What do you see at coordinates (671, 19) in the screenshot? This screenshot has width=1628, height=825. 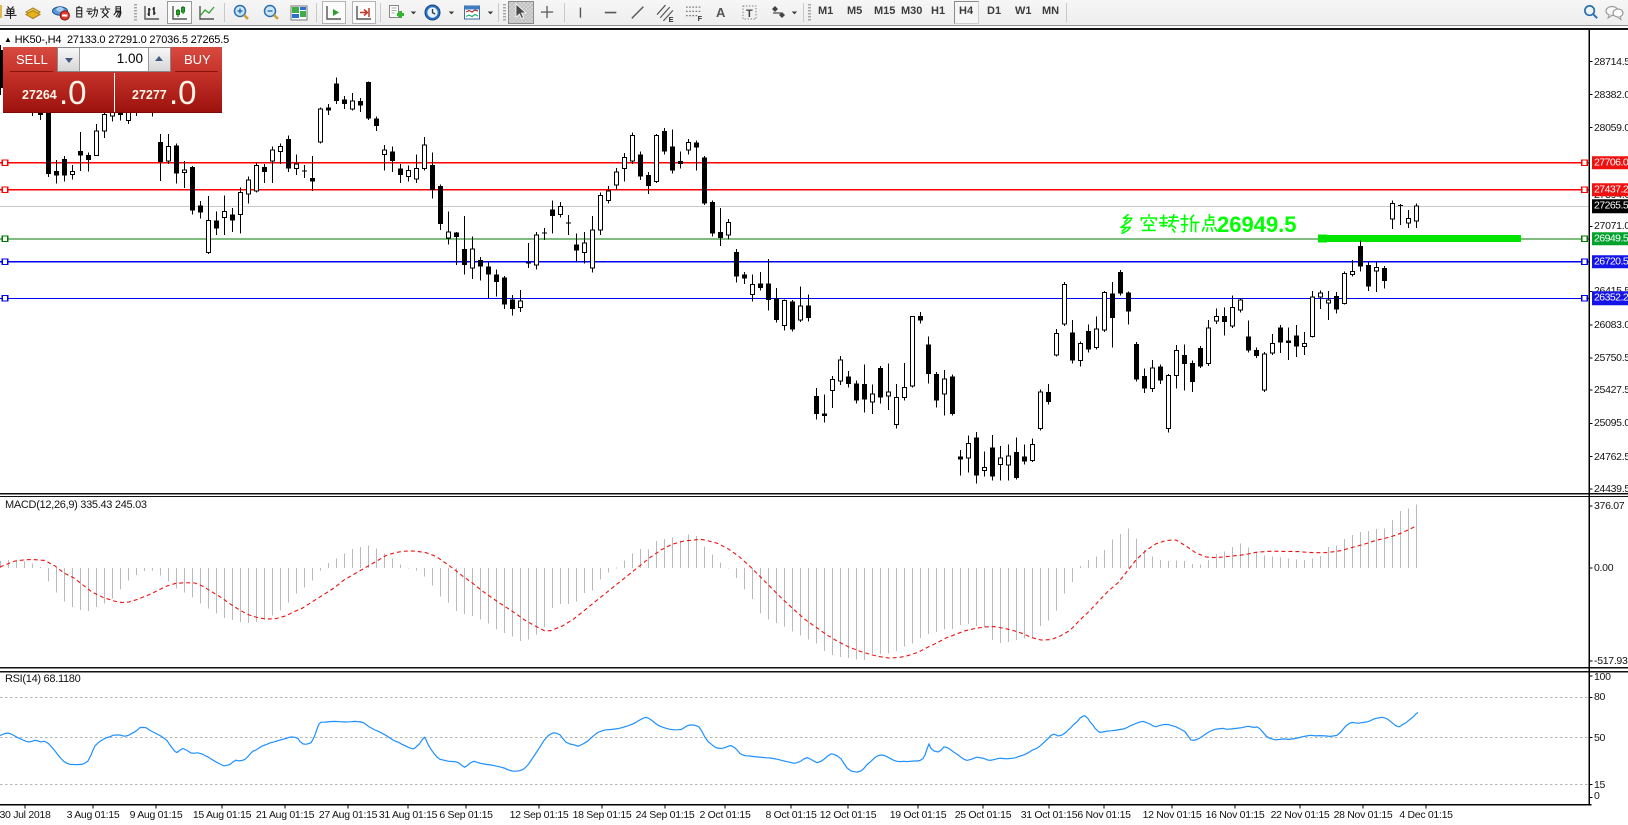 I see `svg-text: E` at bounding box center [671, 19].